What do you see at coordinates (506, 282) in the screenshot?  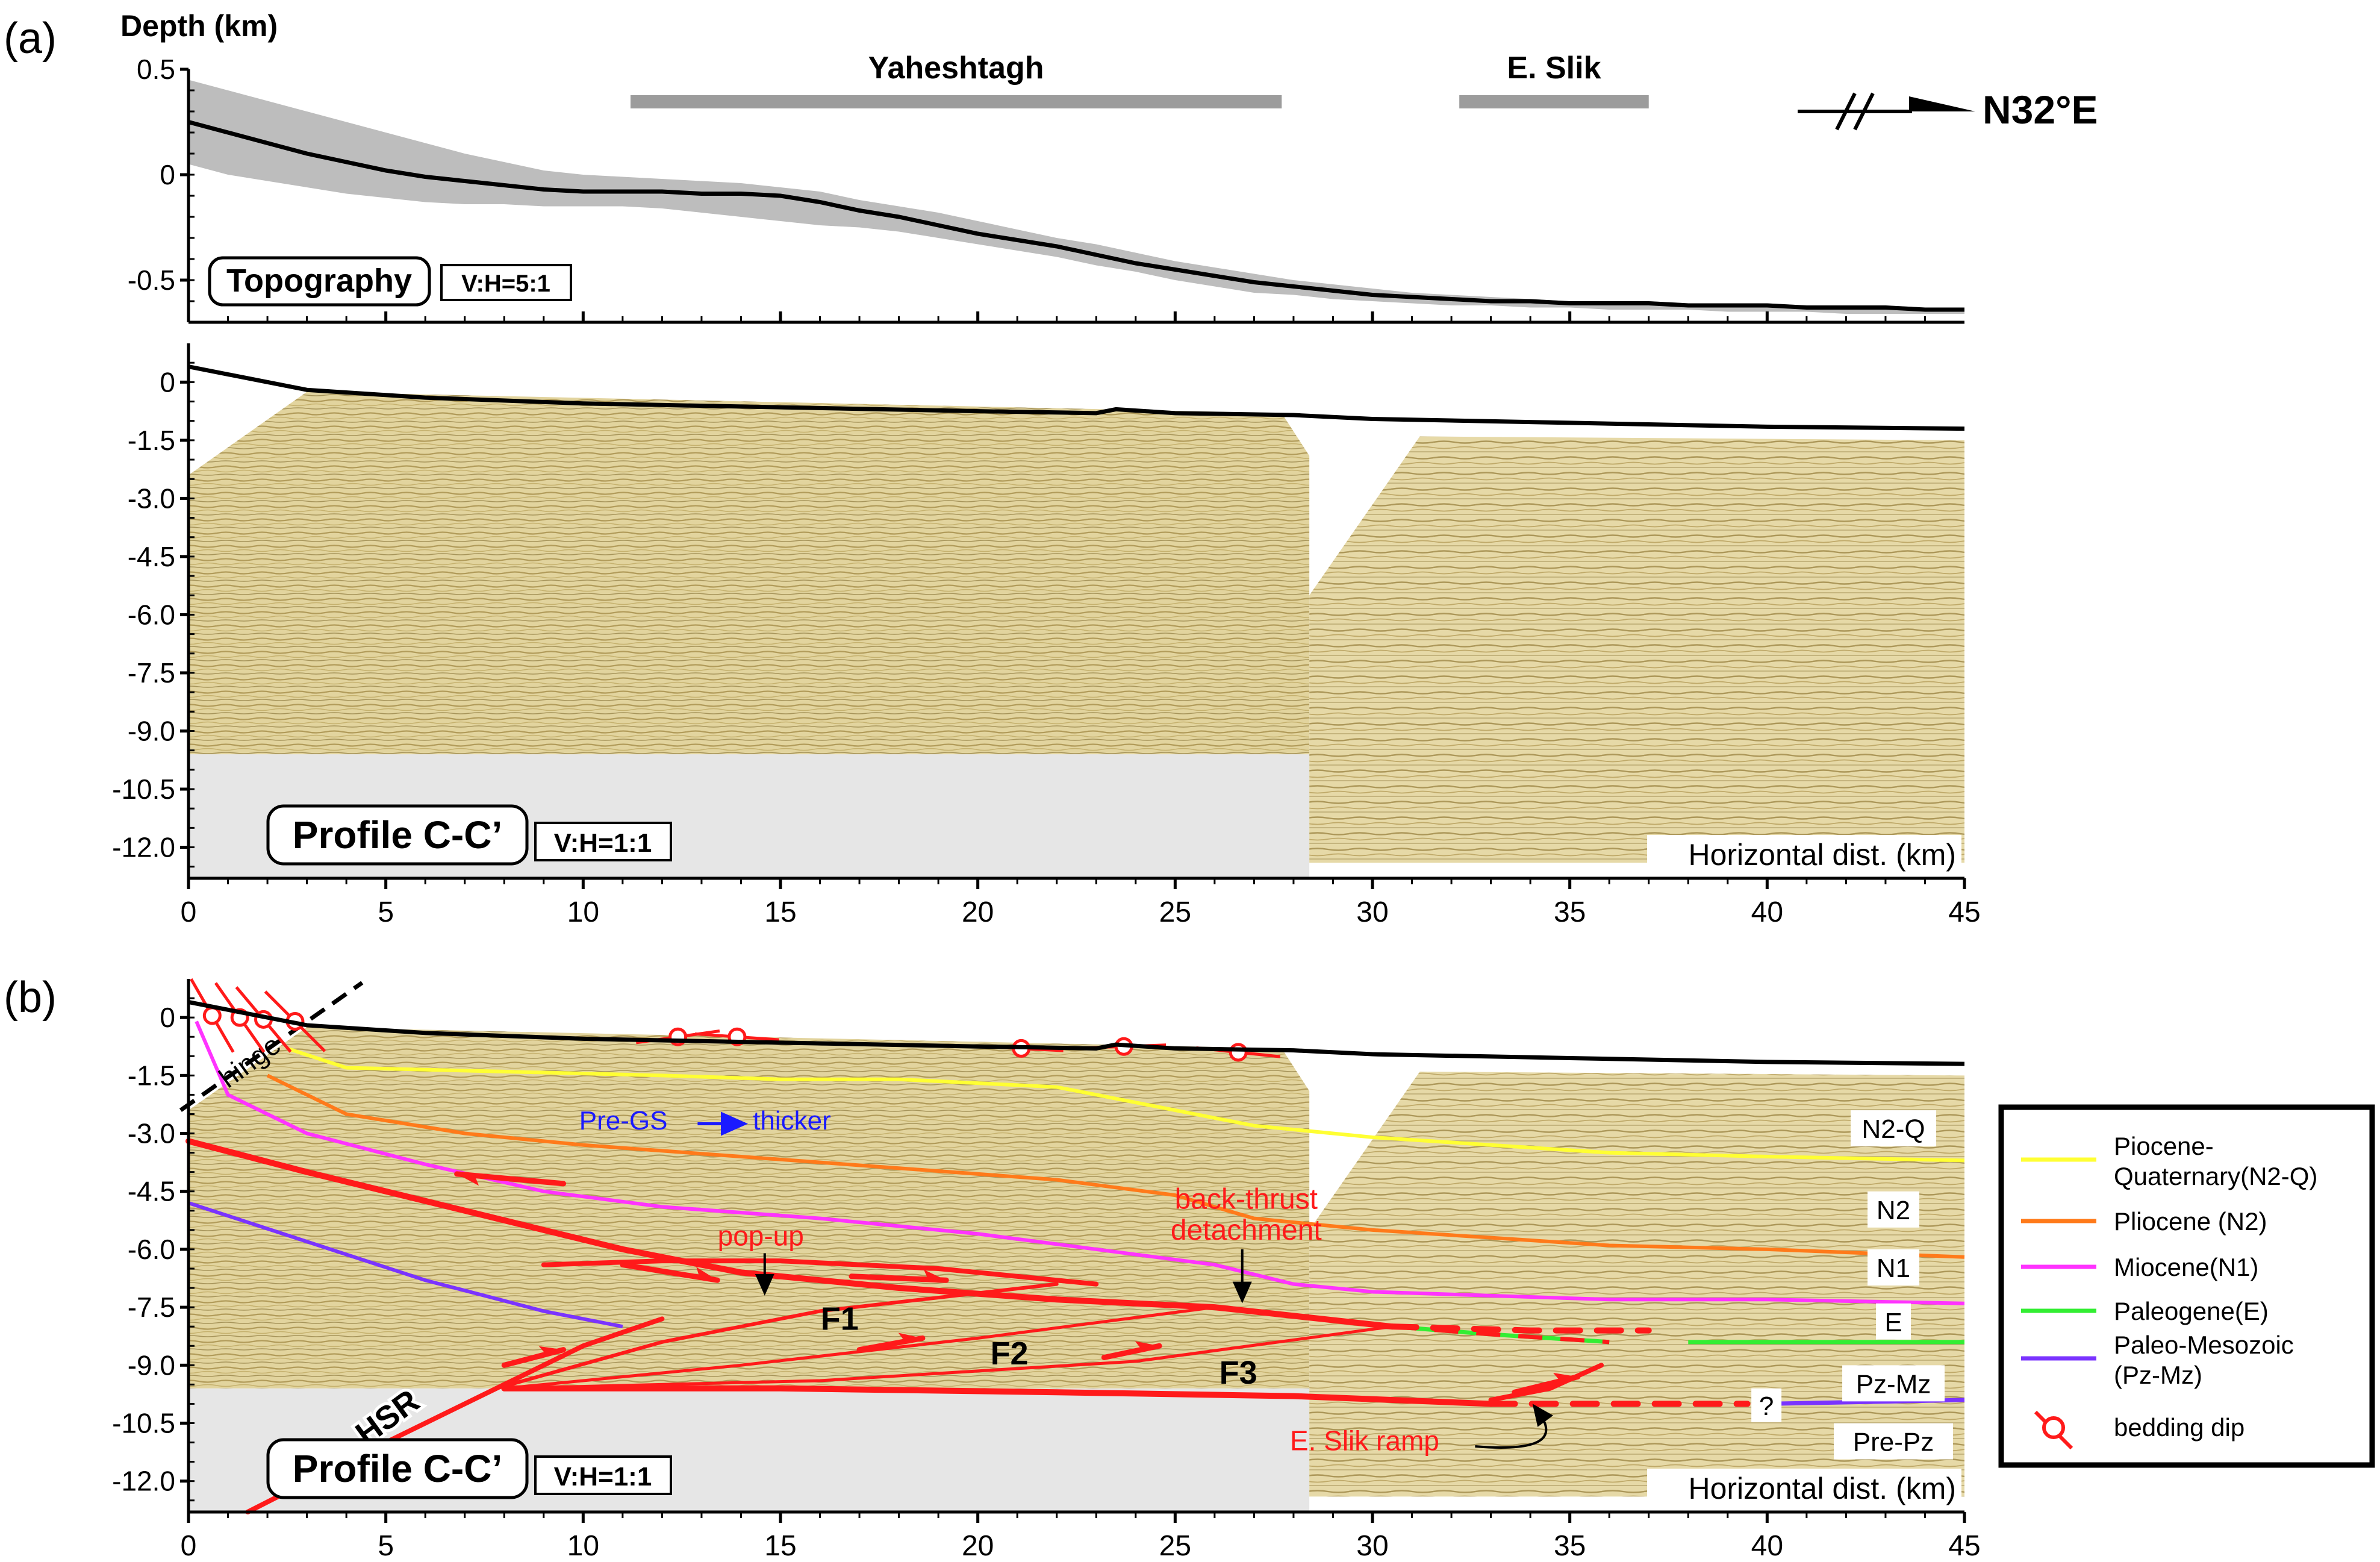 I see `topography-scale-frame` at bounding box center [506, 282].